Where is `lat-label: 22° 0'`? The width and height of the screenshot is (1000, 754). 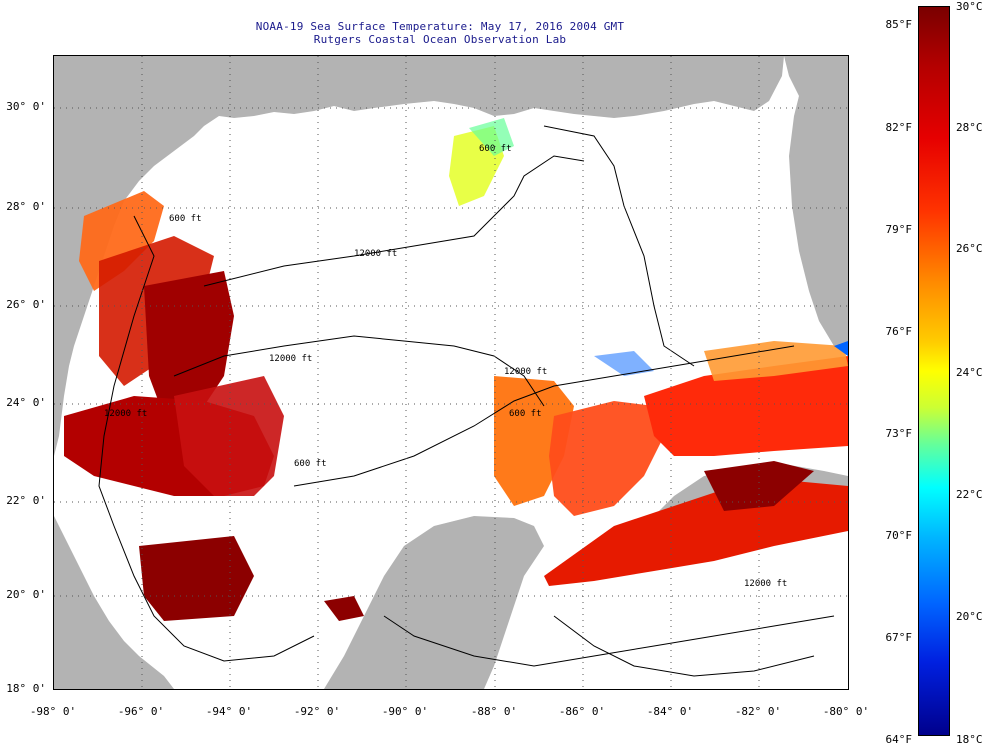 lat-label: 22° 0' is located at coordinates (26, 500).